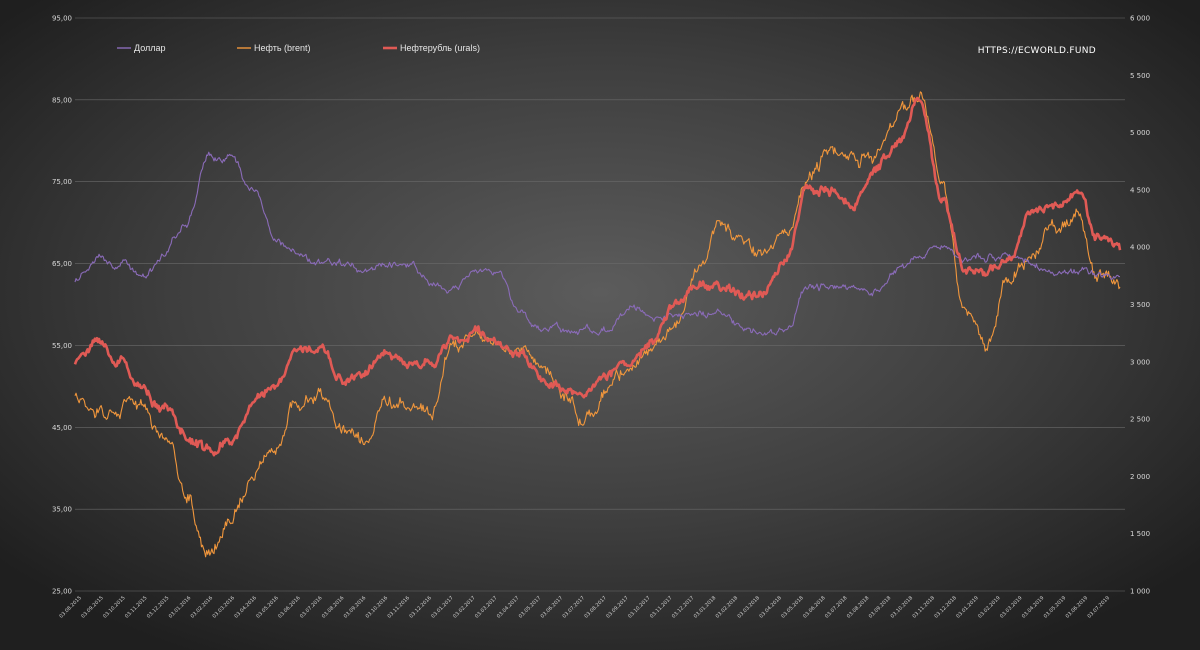 This screenshot has height=650, width=1200. Describe the element at coordinates (282, 48) in the screenshot. I see `legend-label-1: Нефть (brent)` at that location.